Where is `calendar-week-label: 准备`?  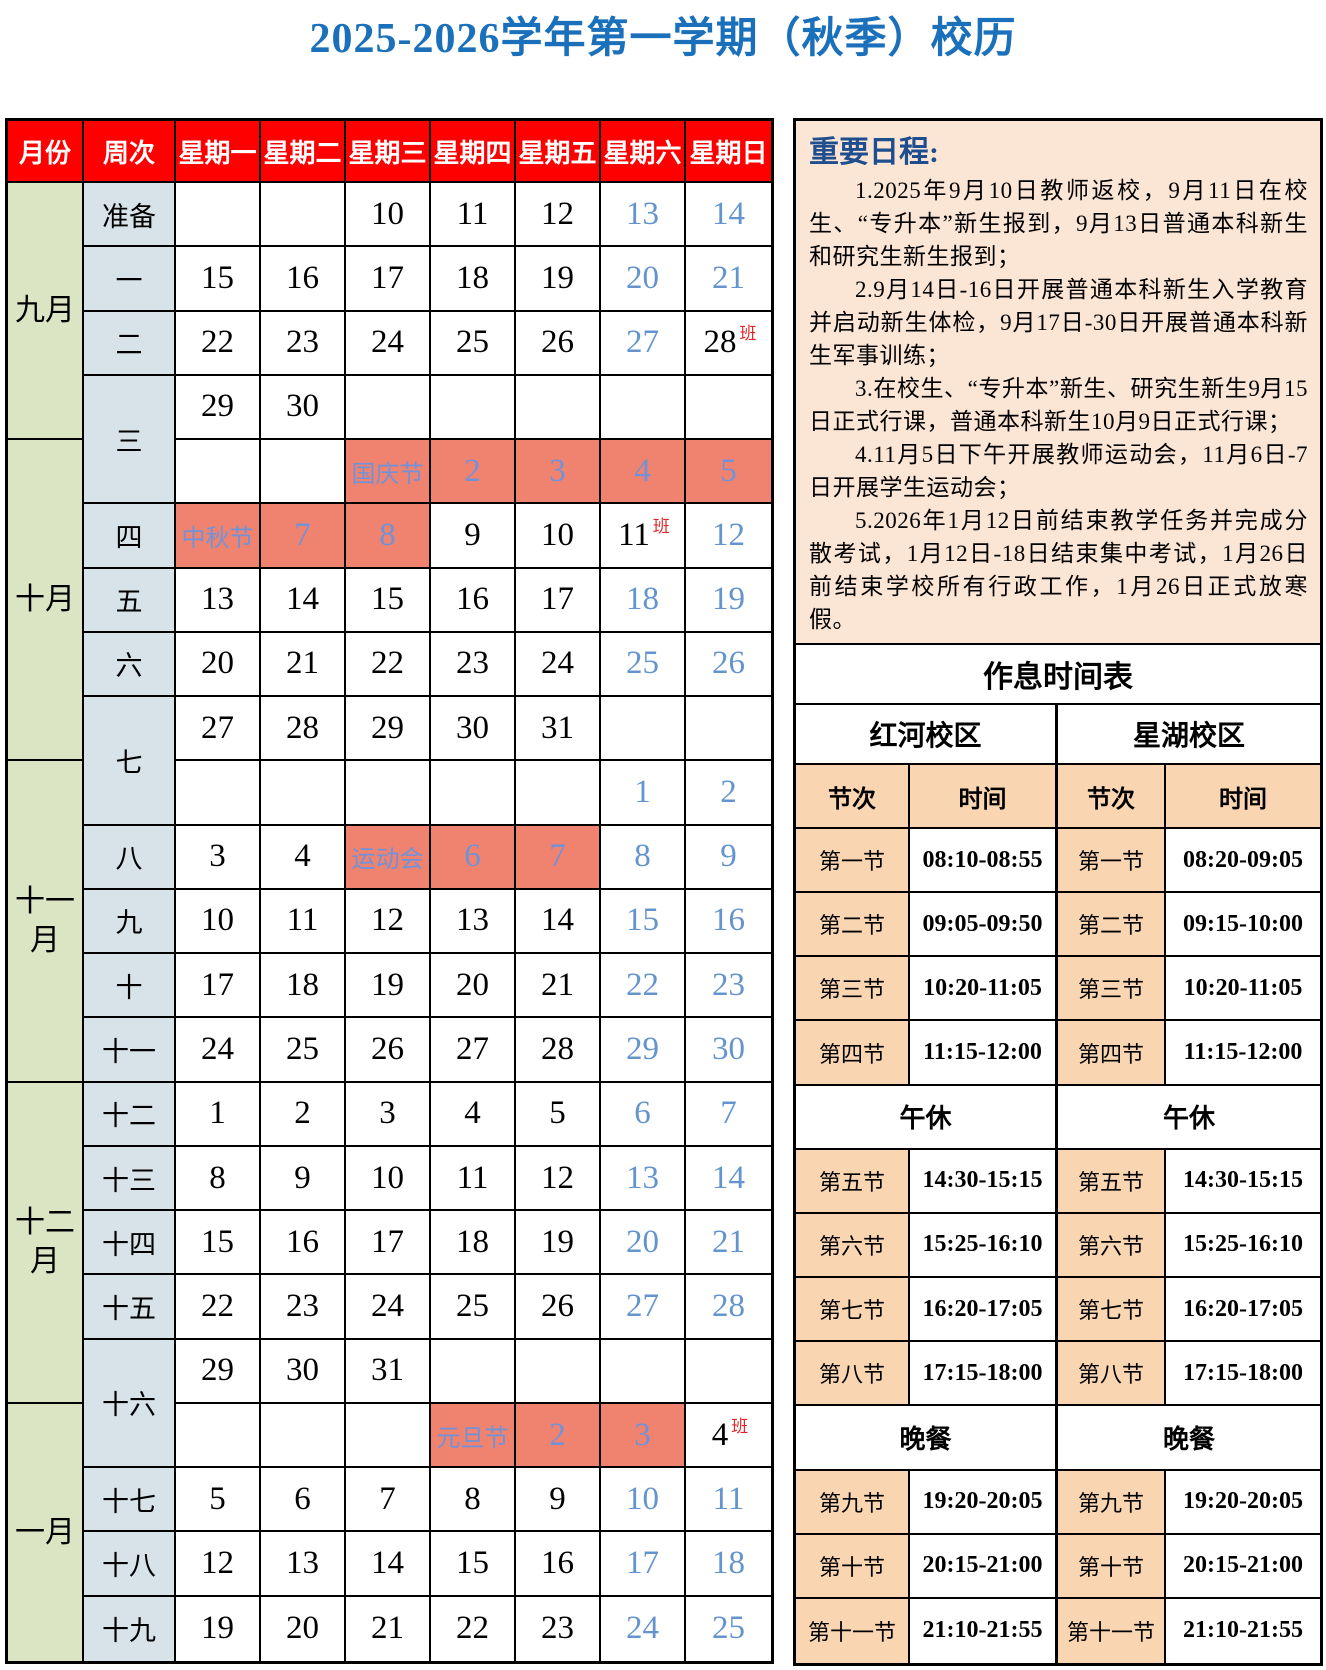 calendar-week-label: 准备 is located at coordinates (130, 215).